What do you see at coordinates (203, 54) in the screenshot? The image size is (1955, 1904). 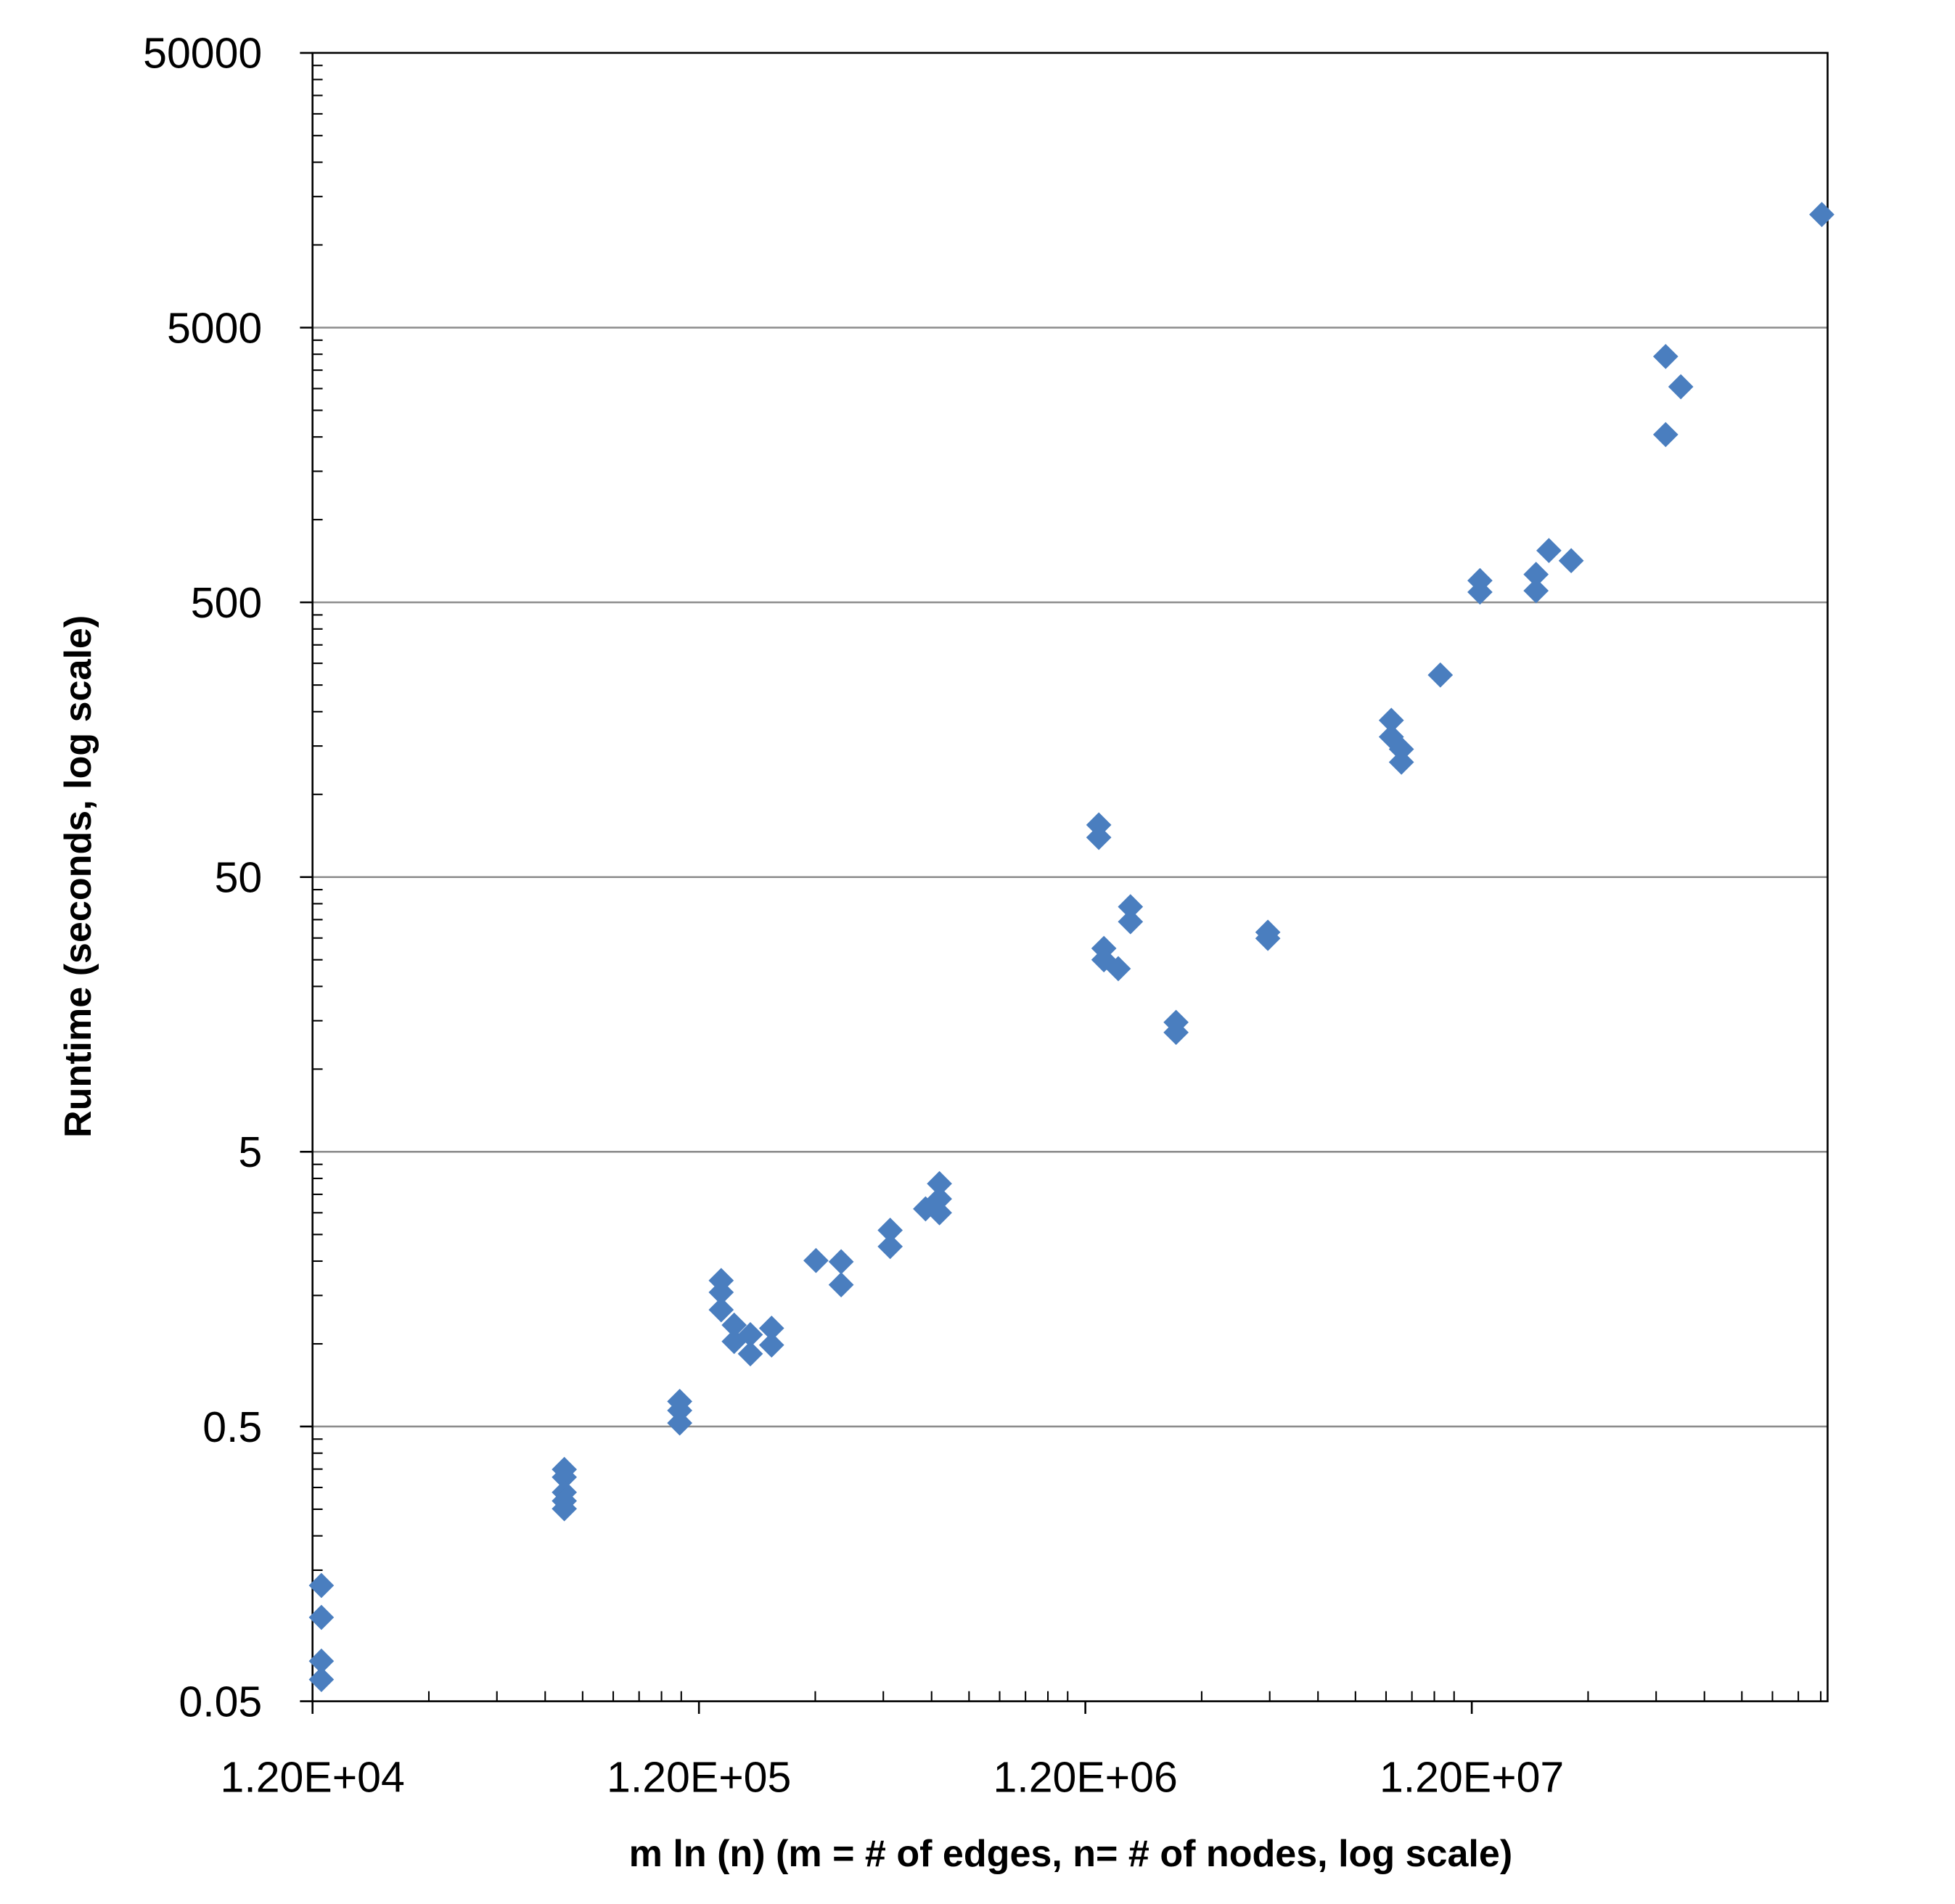 I see `y-tick-label: 50000` at bounding box center [203, 54].